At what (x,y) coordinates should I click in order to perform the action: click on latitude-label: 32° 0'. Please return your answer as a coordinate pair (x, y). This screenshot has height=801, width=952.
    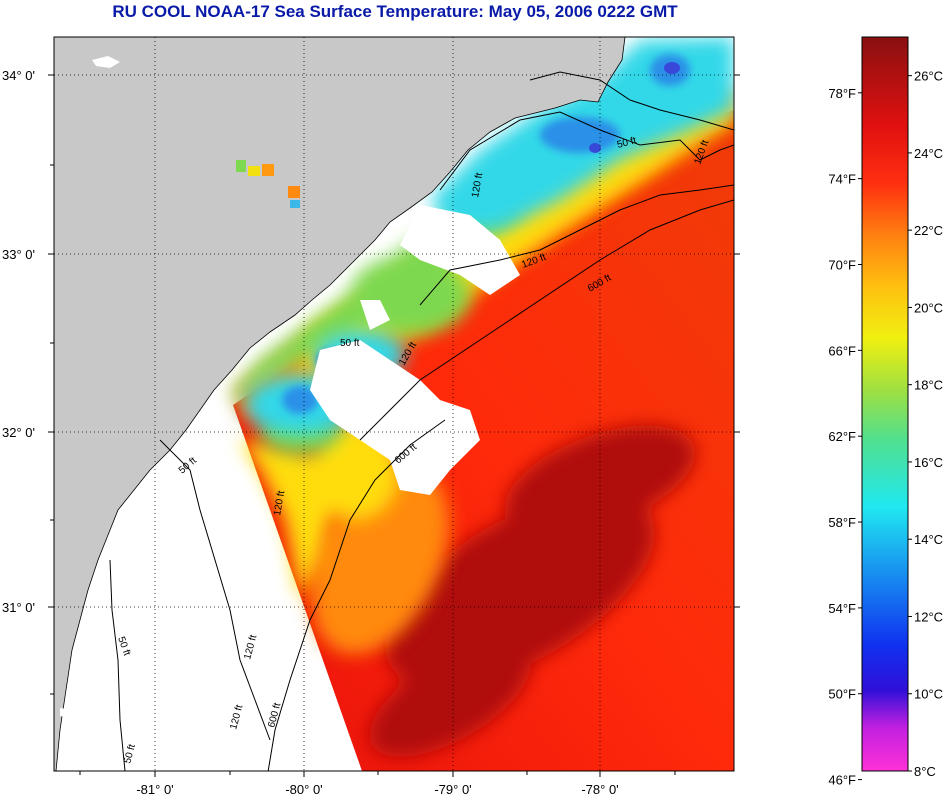
    Looking at the image, I should click on (18, 432).